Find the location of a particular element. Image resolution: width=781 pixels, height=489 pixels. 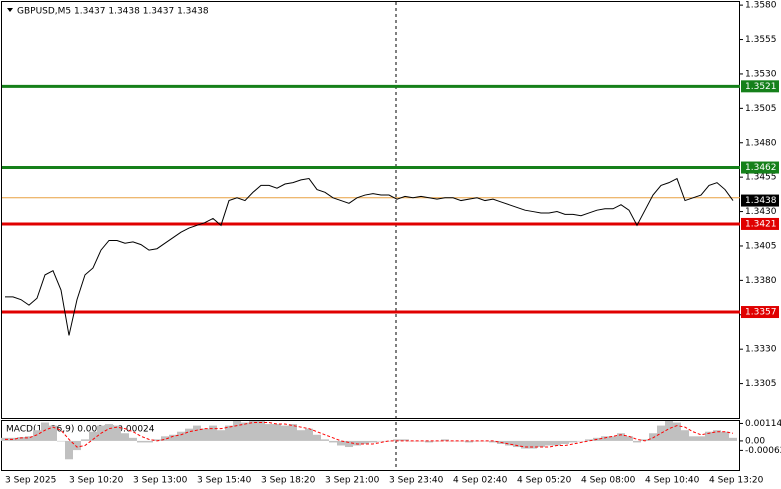

y-tick-label: 0.00114 is located at coordinates (763, 424).